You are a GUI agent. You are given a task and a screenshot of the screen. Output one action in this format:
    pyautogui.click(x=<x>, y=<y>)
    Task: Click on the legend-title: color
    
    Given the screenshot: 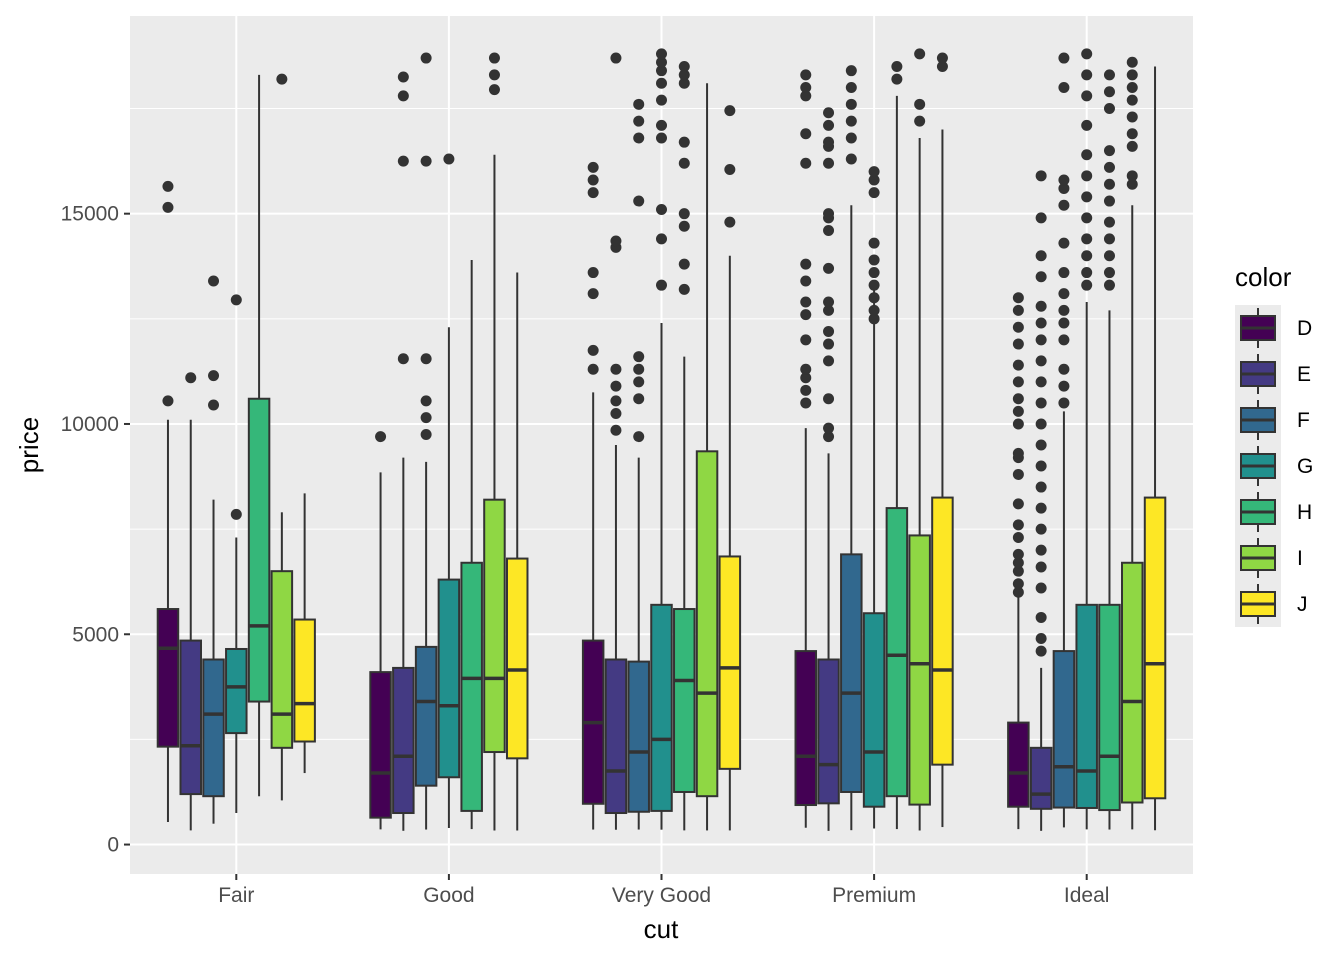 What is the action you would take?
    pyautogui.click(x=1263, y=277)
    